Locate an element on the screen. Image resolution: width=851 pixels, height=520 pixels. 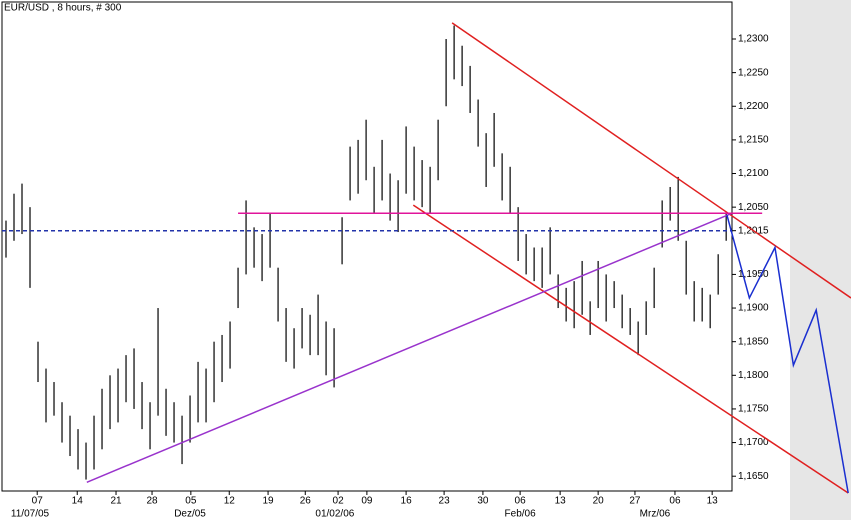
x-date-label: Feb/06 is located at coordinates (521, 514).